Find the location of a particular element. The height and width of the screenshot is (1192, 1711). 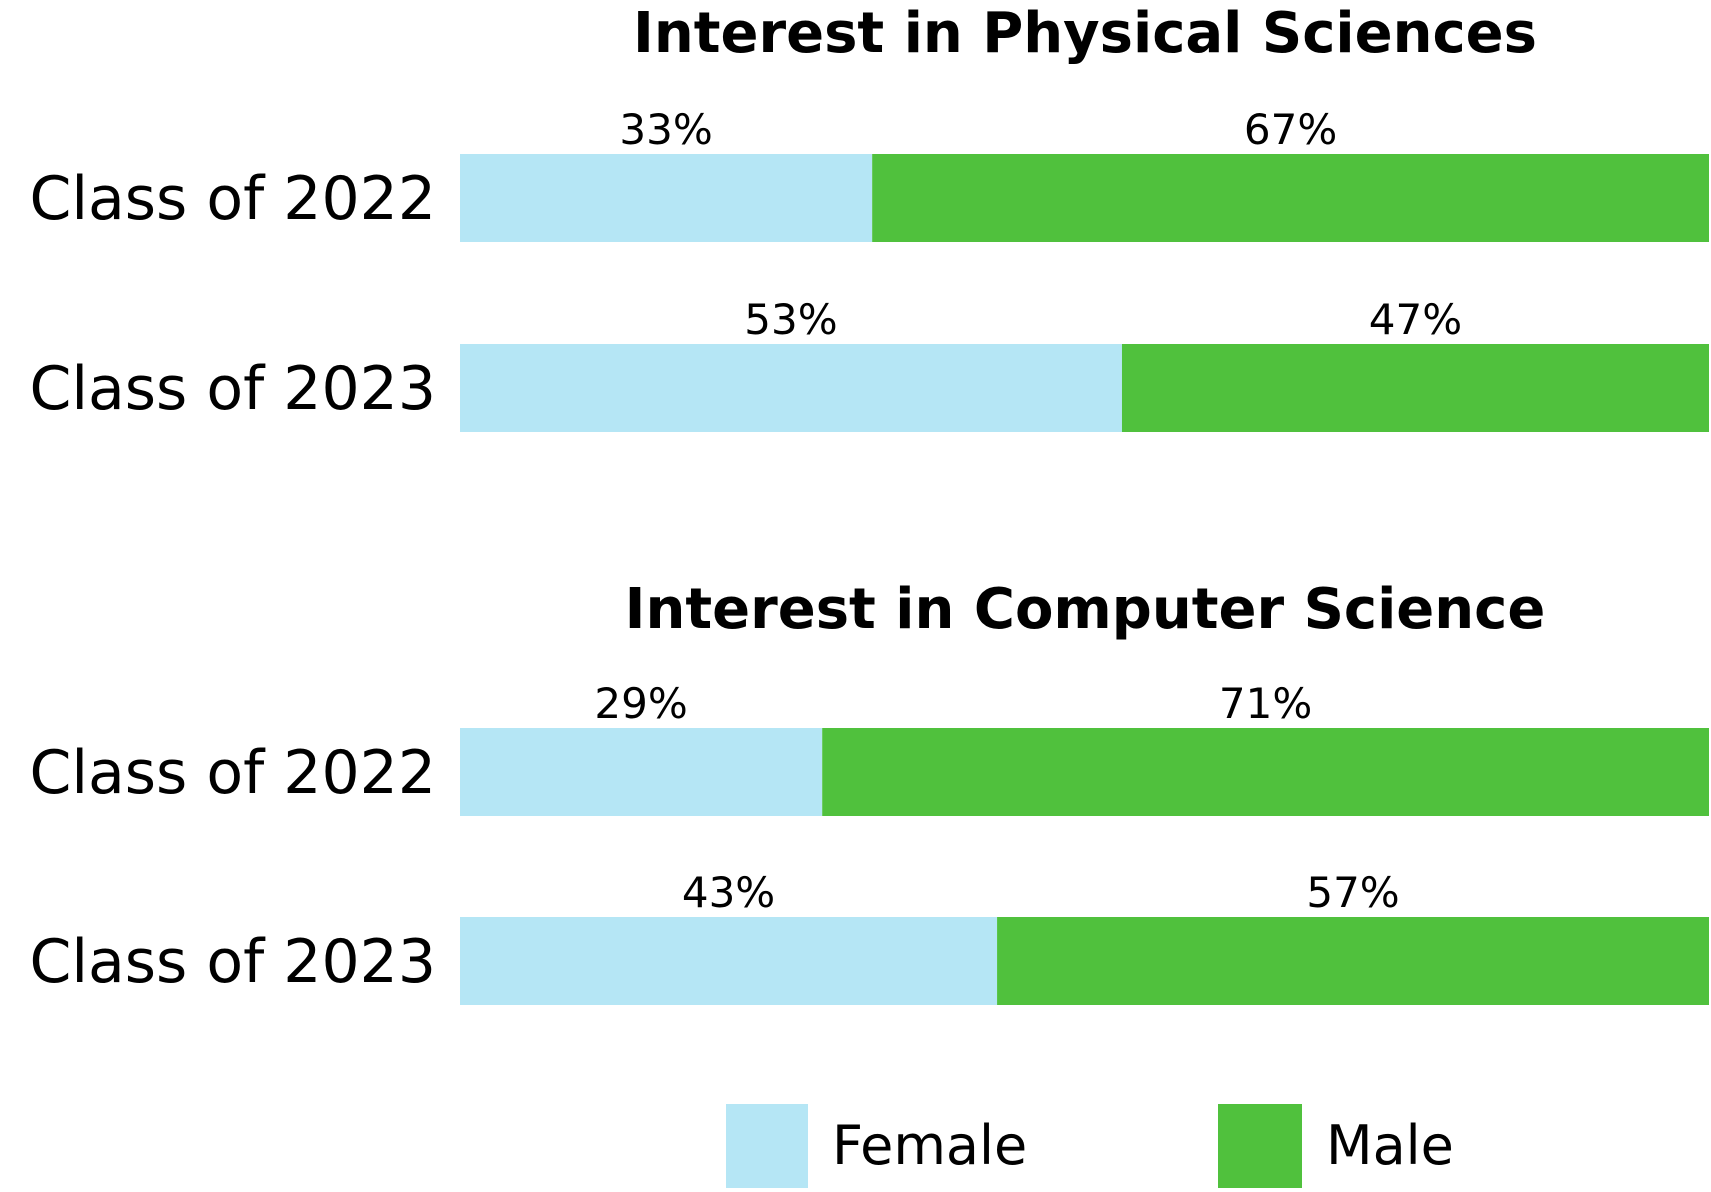

legend-label-female: Female is located at coordinates (929, 1145).